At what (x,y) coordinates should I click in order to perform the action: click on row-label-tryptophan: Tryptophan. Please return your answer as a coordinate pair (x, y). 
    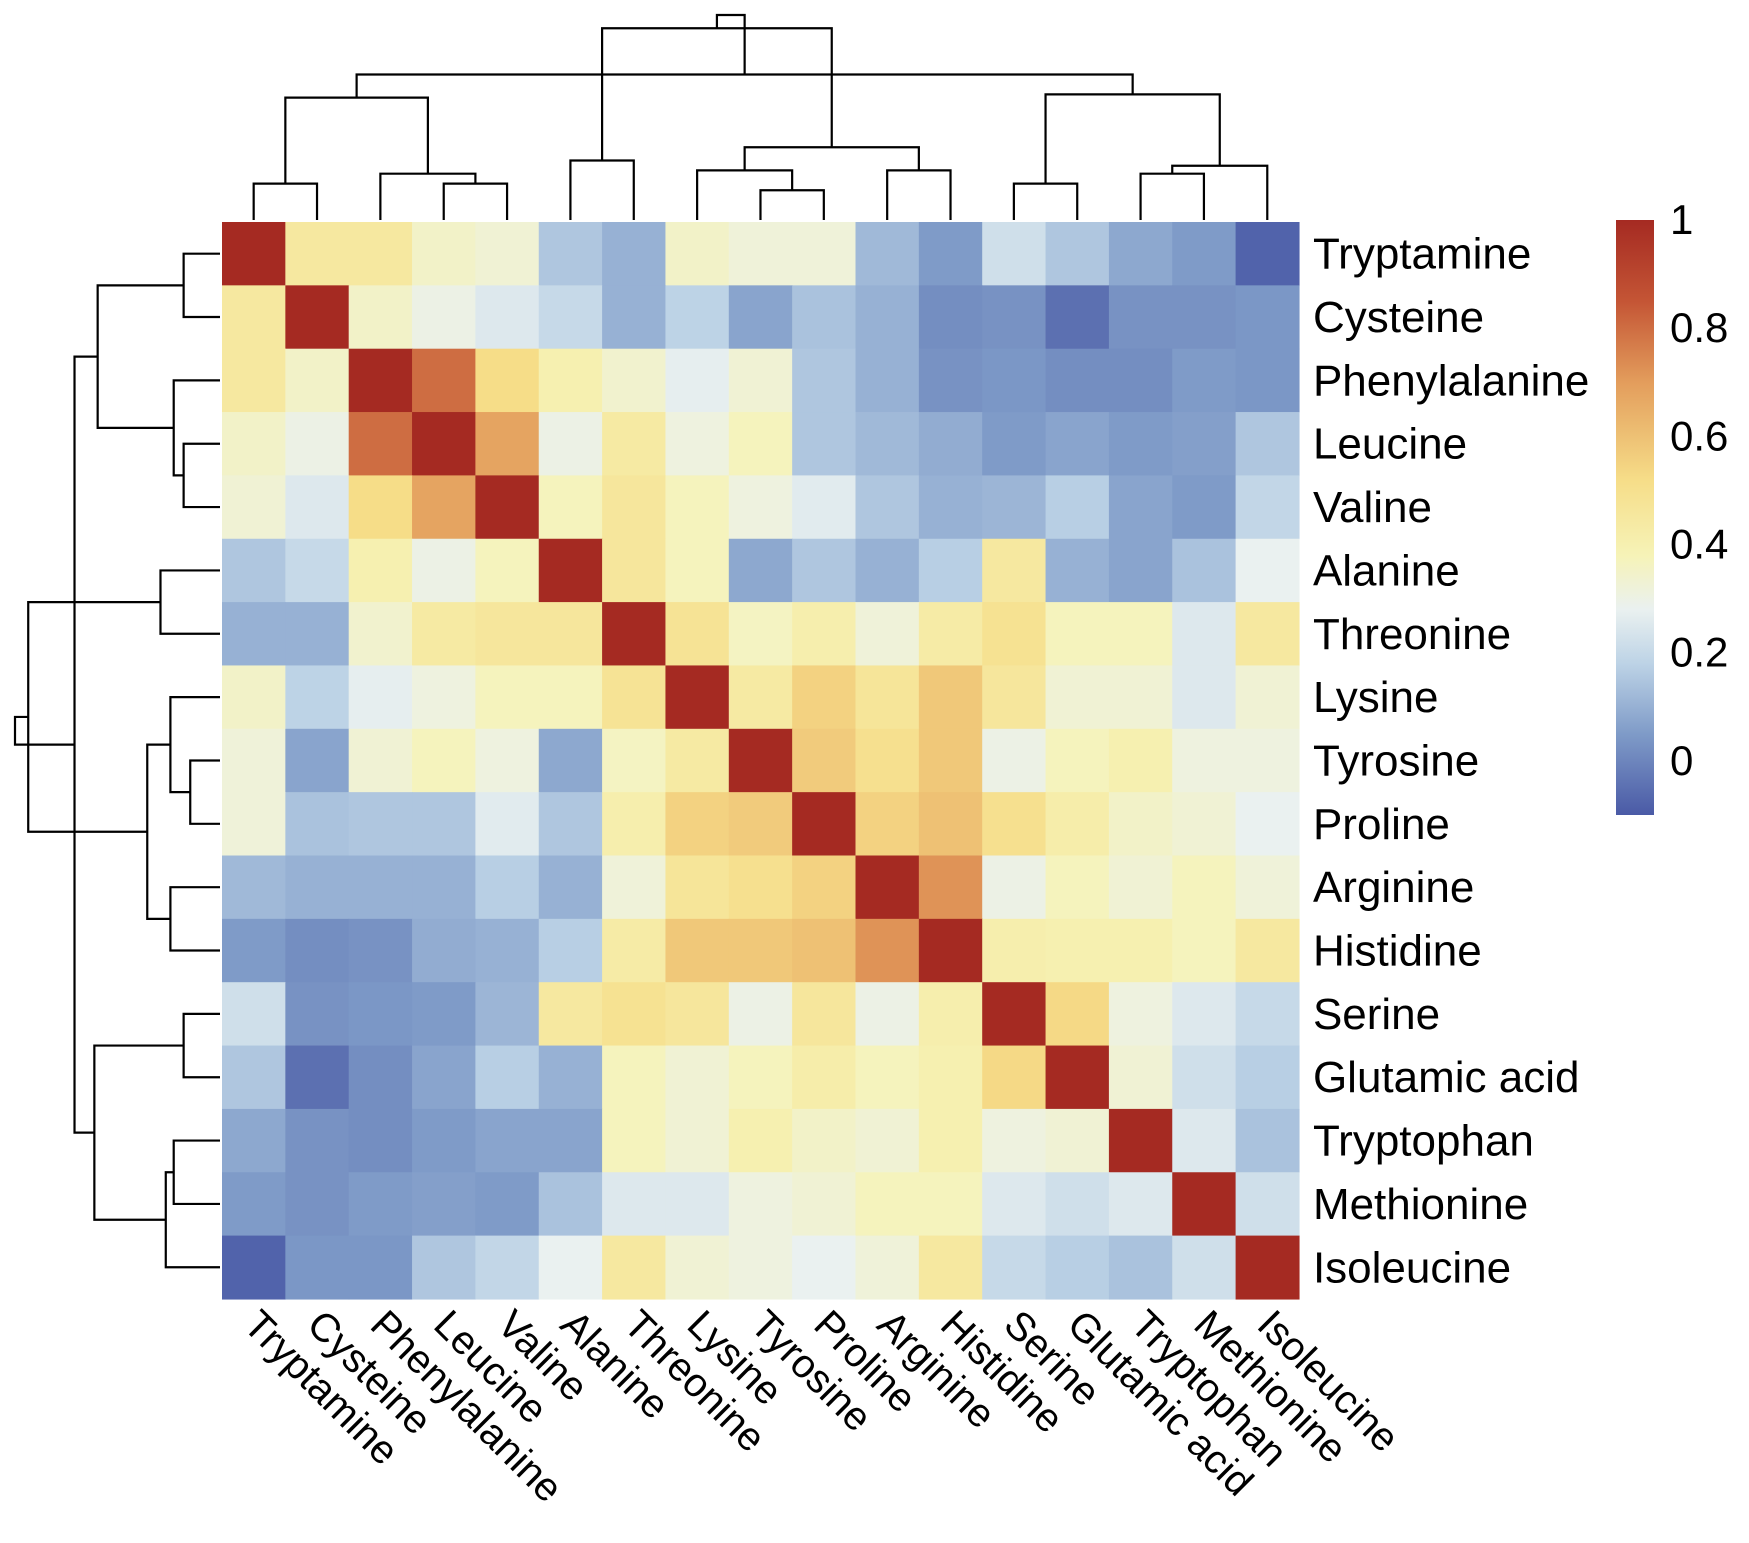
    Looking at the image, I should click on (1423, 1141).